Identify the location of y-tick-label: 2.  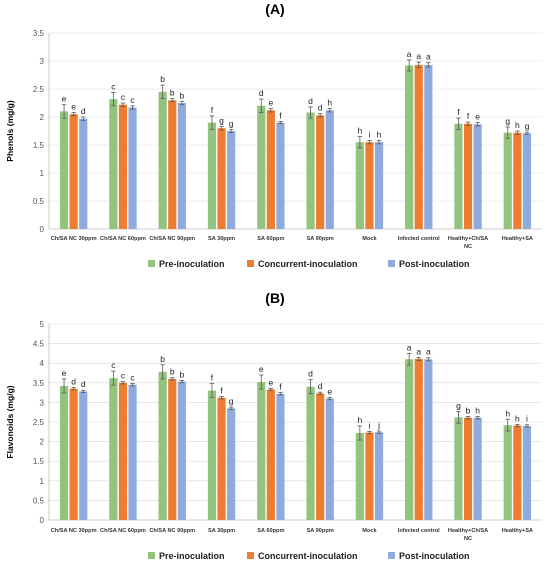
(42, 442).